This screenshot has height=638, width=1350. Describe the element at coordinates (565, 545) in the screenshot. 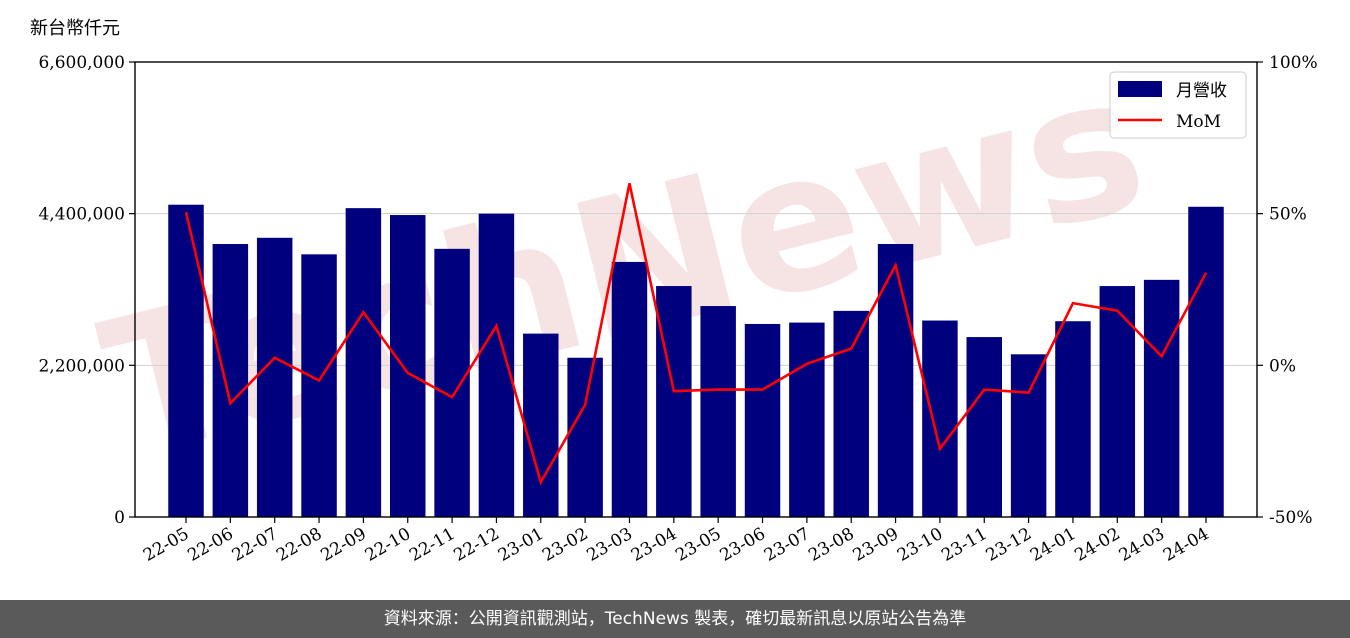

I see `x-tick-label: 23-02` at that location.